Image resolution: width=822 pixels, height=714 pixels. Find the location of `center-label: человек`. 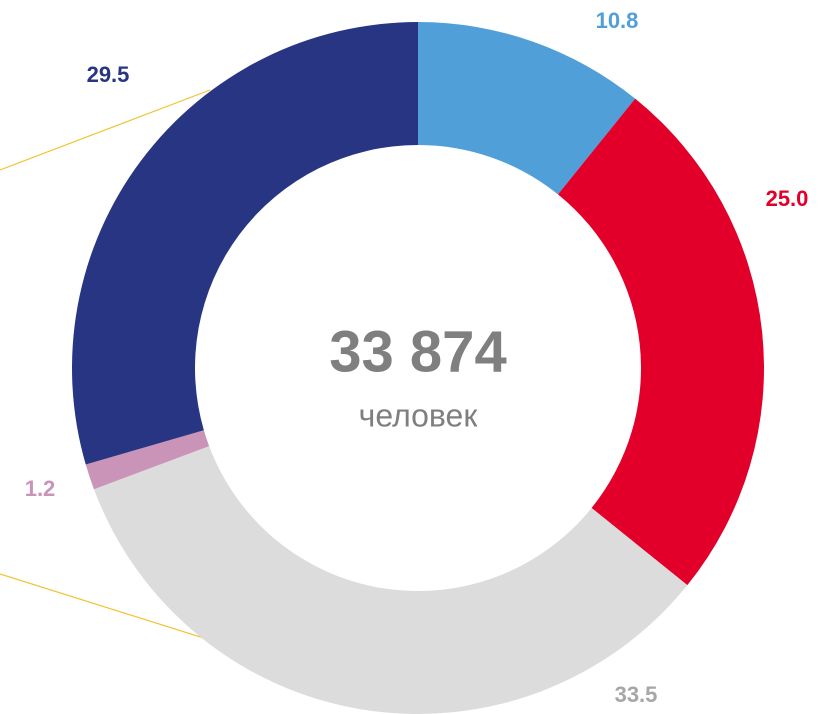

center-label: человек is located at coordinates (419, 415).